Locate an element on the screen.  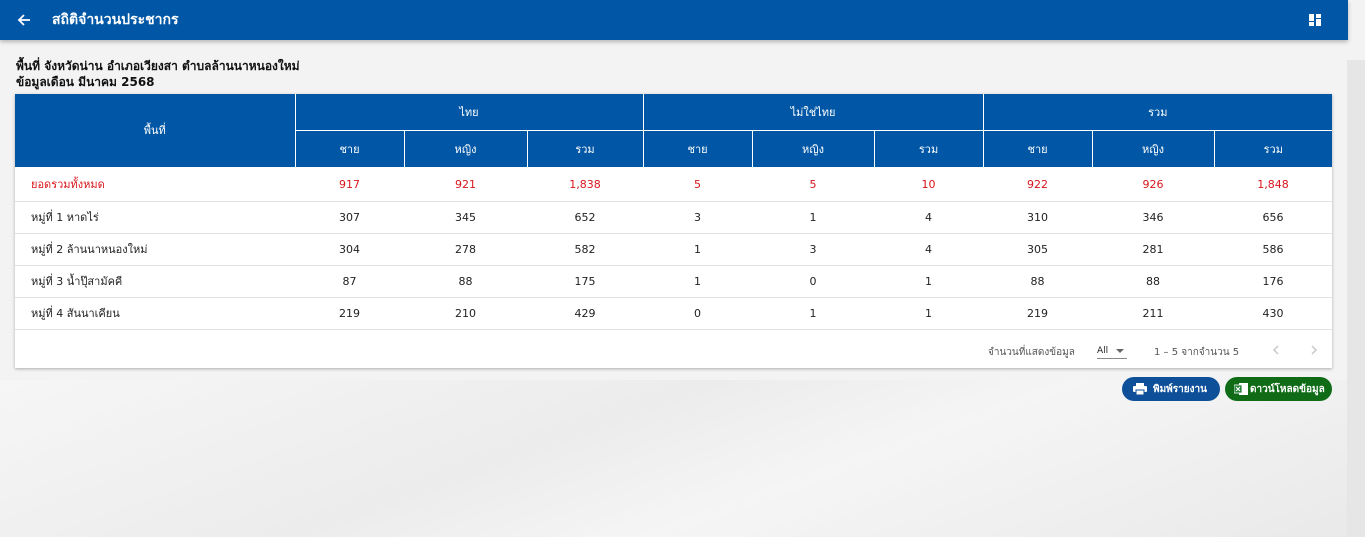
row-area: ยอดรวมทั้งหมด is located at coordinates (155, 184).